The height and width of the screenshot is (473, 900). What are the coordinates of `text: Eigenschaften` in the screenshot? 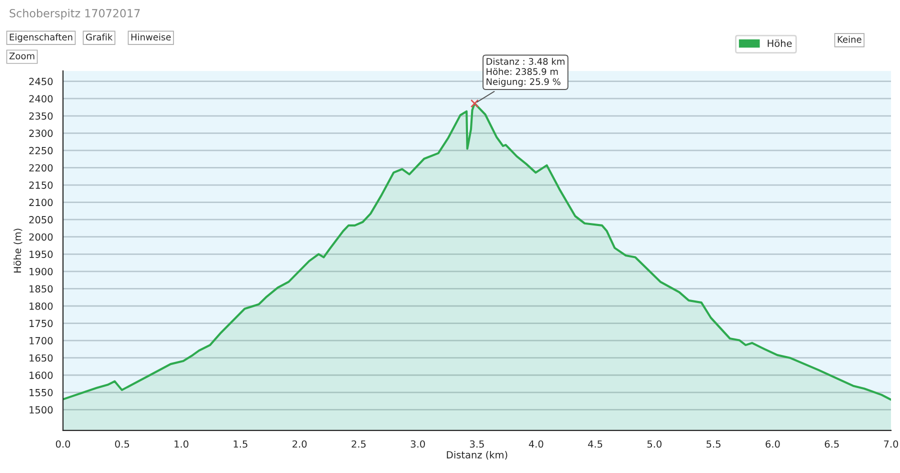 It's located at (41, 37).